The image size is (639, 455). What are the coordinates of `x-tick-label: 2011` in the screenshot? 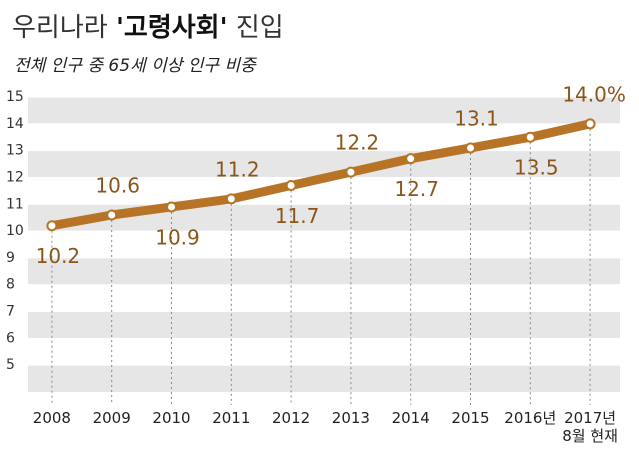 It's located at (231, 418).